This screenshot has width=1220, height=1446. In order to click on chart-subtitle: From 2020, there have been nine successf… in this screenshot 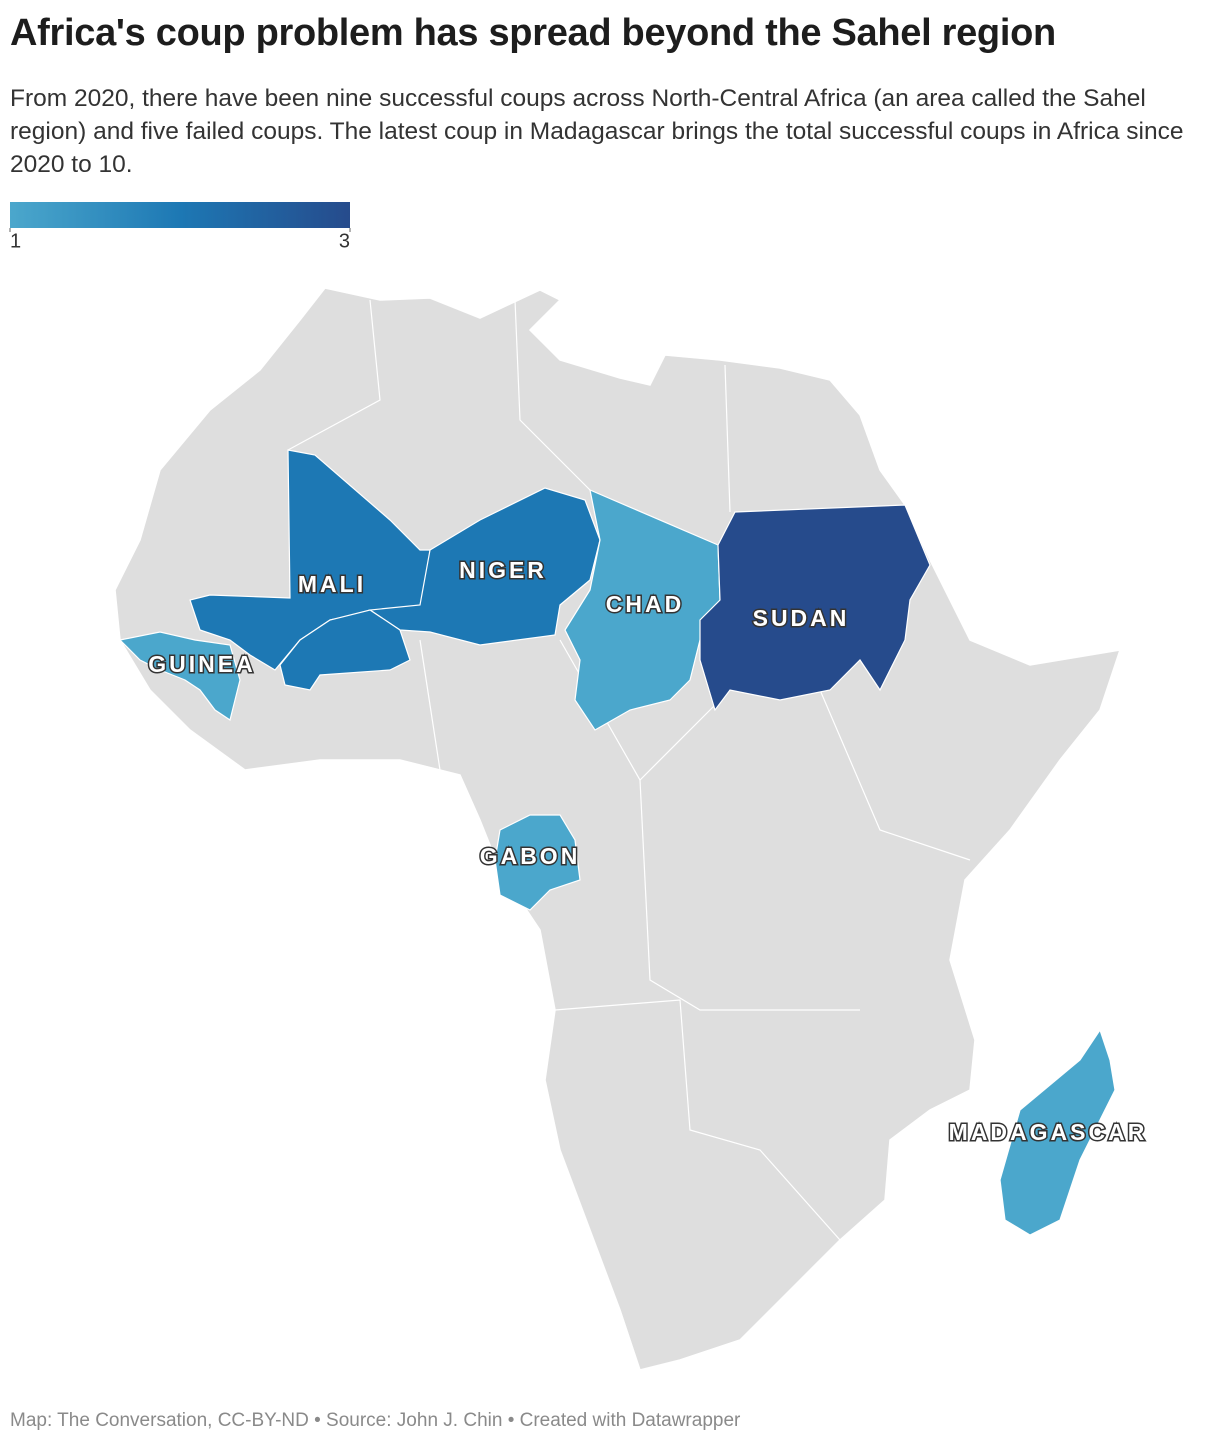, I will do `click(597, 131)`.